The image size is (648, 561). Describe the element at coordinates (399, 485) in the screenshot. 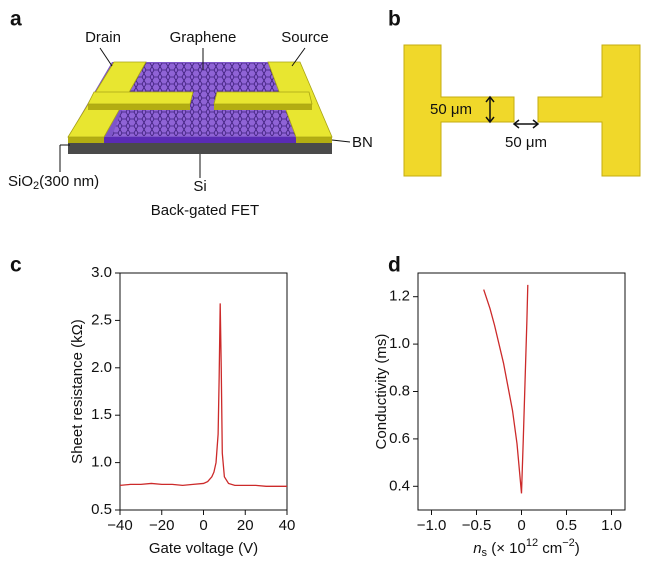

I see `y-tick-label: 0.4` at that location.